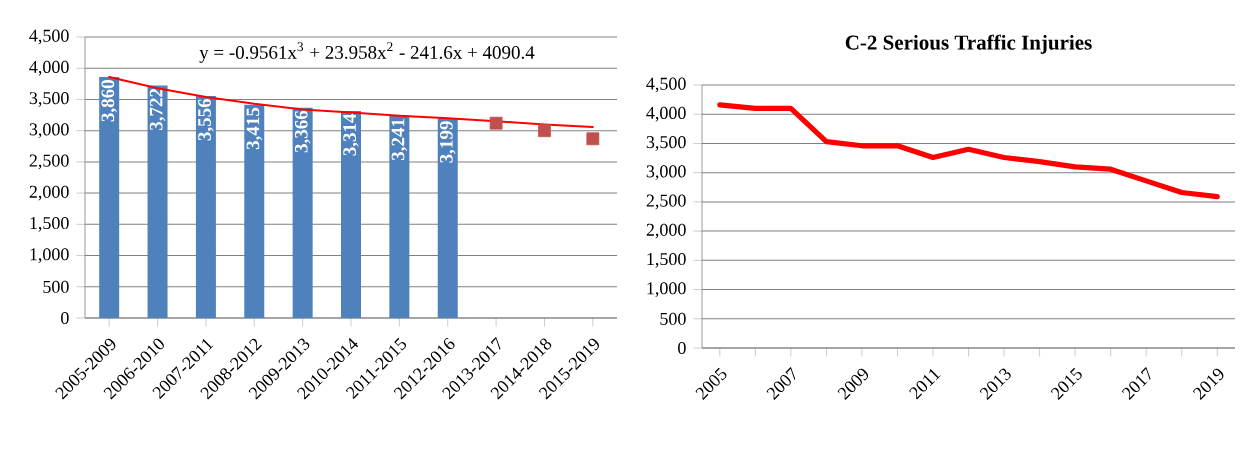 This screenshot has width=1245, height=449. What do you see at coordinates (925, 384) in the screenshot?
I see `x-tick-label: 2011` at bounding box center [925, 384].